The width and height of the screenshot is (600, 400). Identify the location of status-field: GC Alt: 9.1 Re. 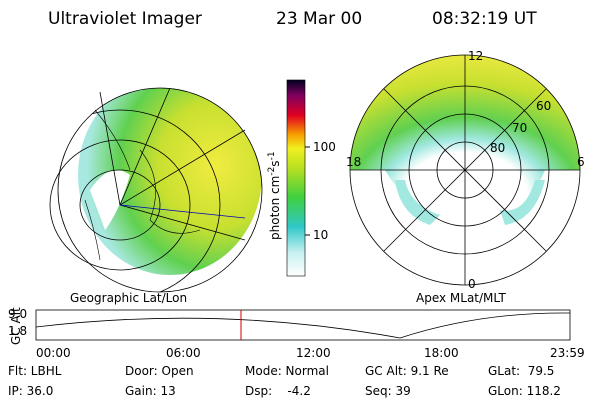
(407, 371).